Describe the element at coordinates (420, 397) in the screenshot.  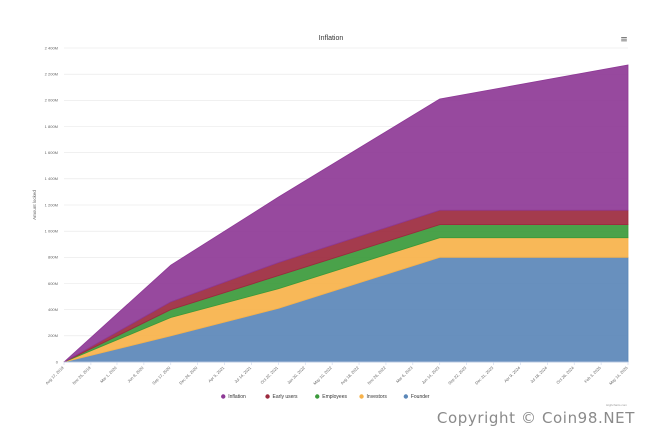
I see `legend-label: Founder` at that location.